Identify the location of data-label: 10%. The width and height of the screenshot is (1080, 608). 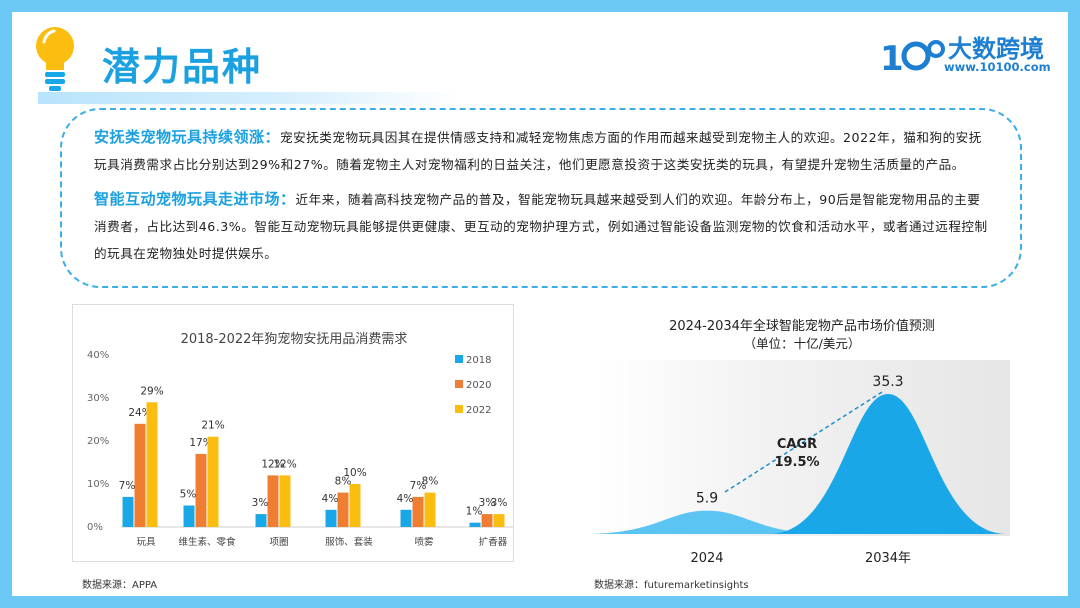
(354, 473).